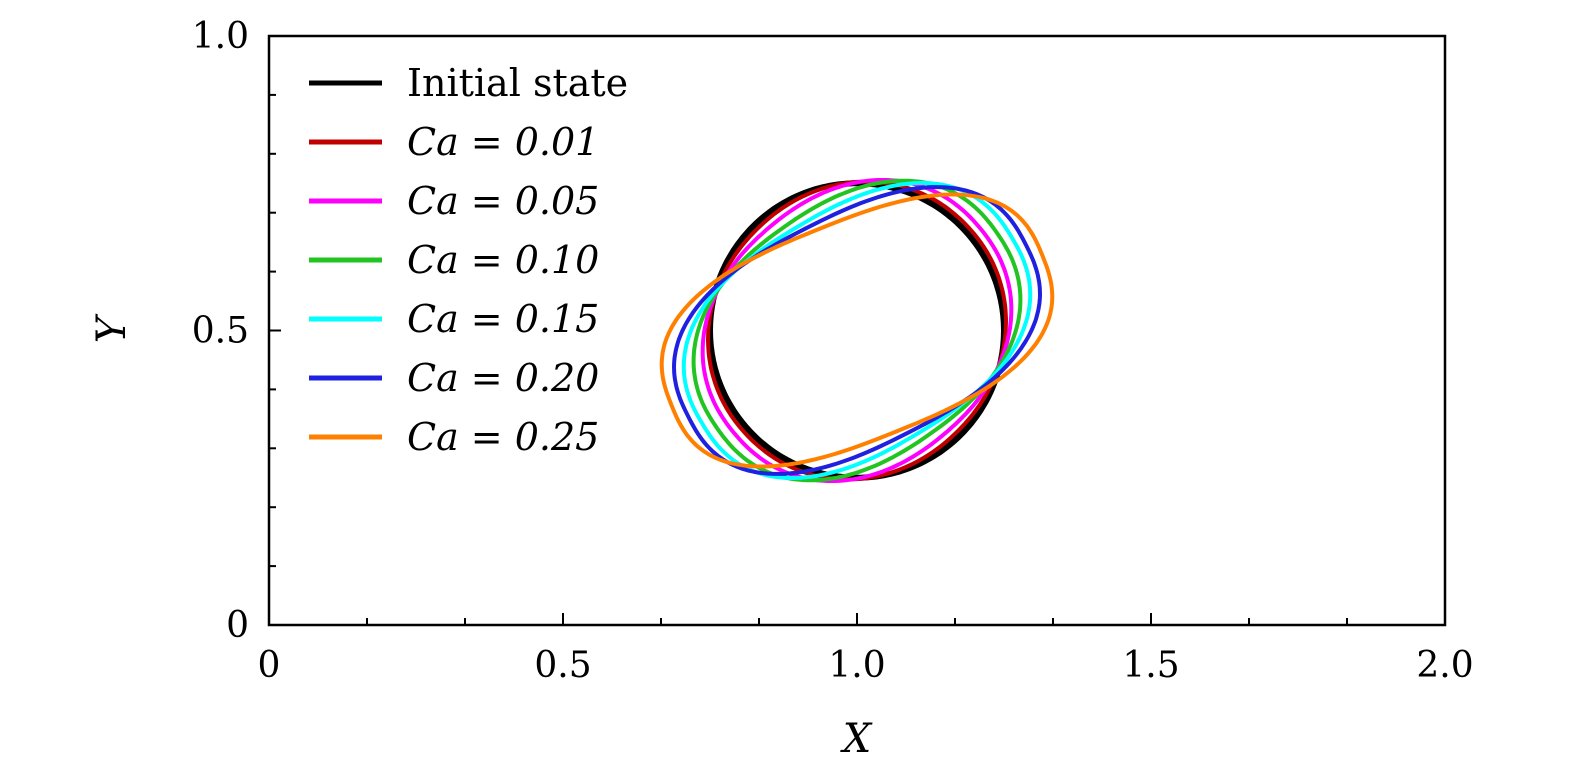 The height and width of the screenshot is (783, 1575). What do you see at coordinates (220, 36) in the screenshot?
I see `y-tick-label: 1.0` at bounding box center [220, 36].